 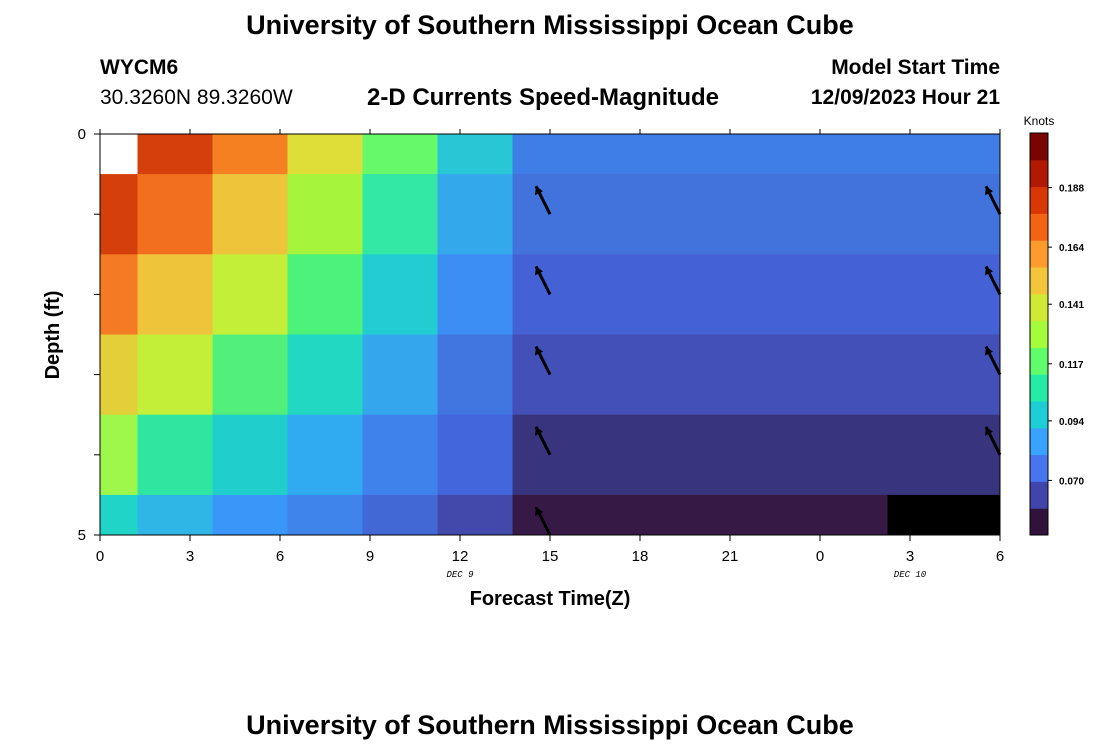 I want to click on model-start-label: Model Start Time, so click(x=915, y=67).